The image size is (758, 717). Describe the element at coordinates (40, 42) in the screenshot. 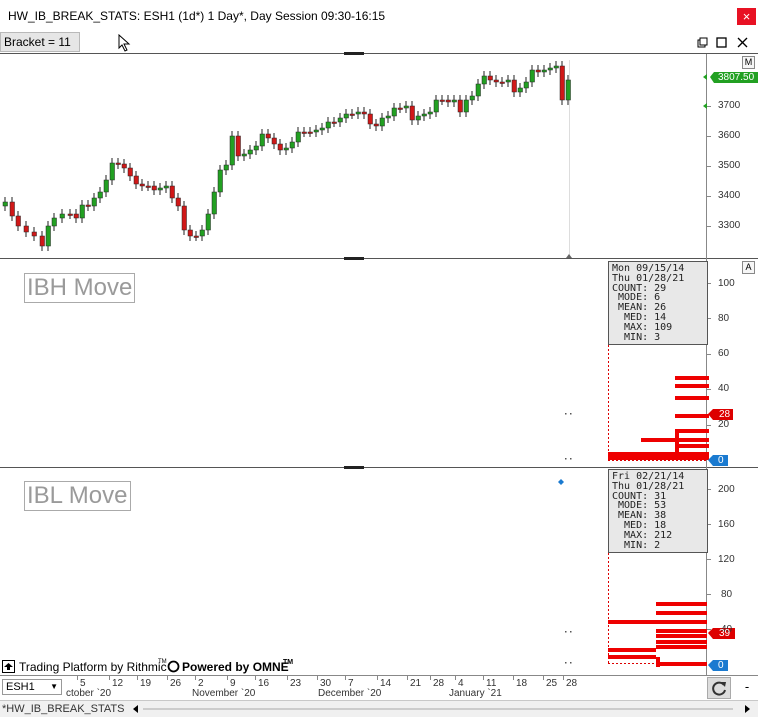

I see `bracket-setting: Bracket = 11` at that location.